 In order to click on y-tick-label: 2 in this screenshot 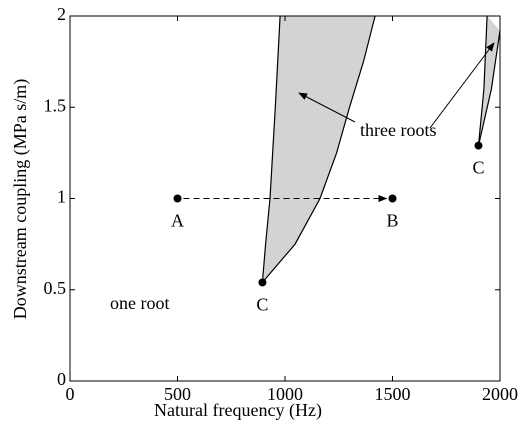, I will do `click(61, 14)`.